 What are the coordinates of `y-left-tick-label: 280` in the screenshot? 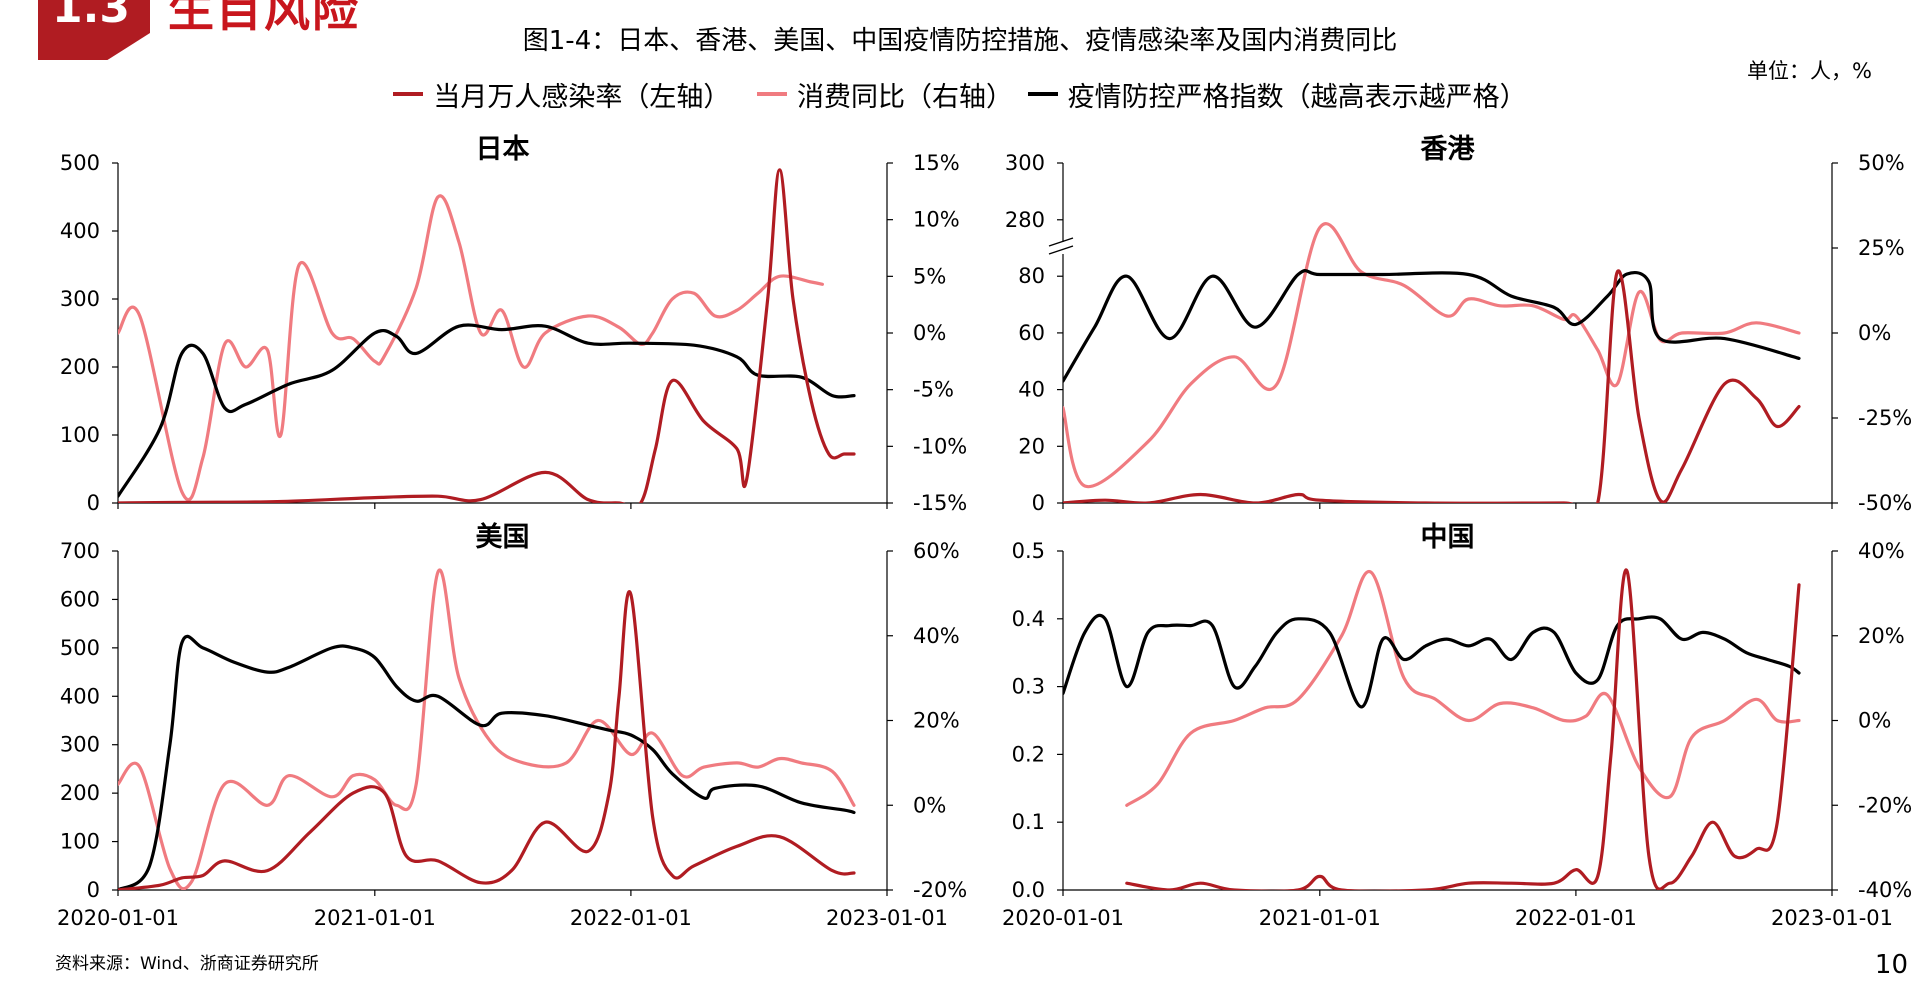 It's located at (1025, 220).